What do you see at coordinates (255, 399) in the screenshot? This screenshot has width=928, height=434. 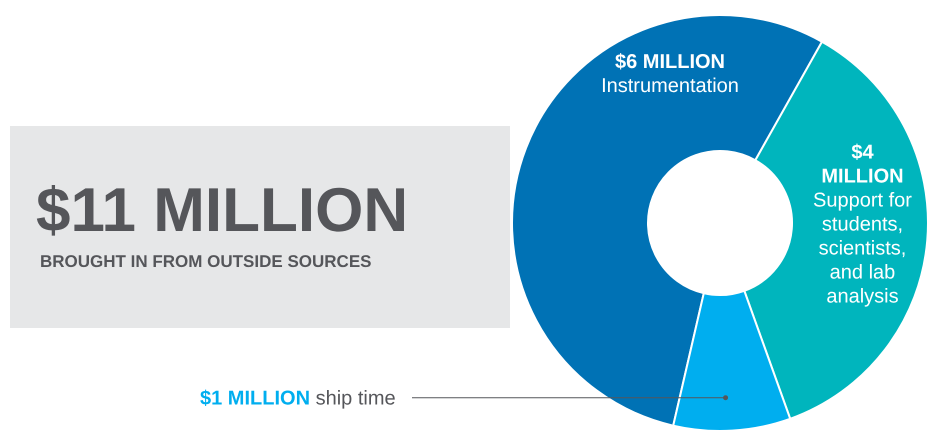 I see `data-label: $1 MILLION` at bounding box center [255, 399].